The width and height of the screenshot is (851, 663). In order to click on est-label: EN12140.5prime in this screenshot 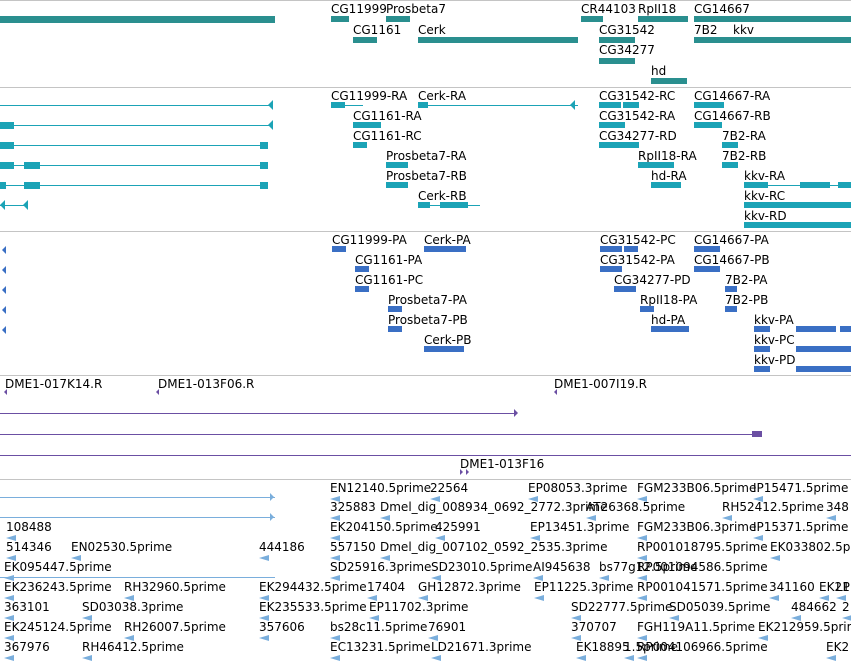, I will do `click(381, 488)`.